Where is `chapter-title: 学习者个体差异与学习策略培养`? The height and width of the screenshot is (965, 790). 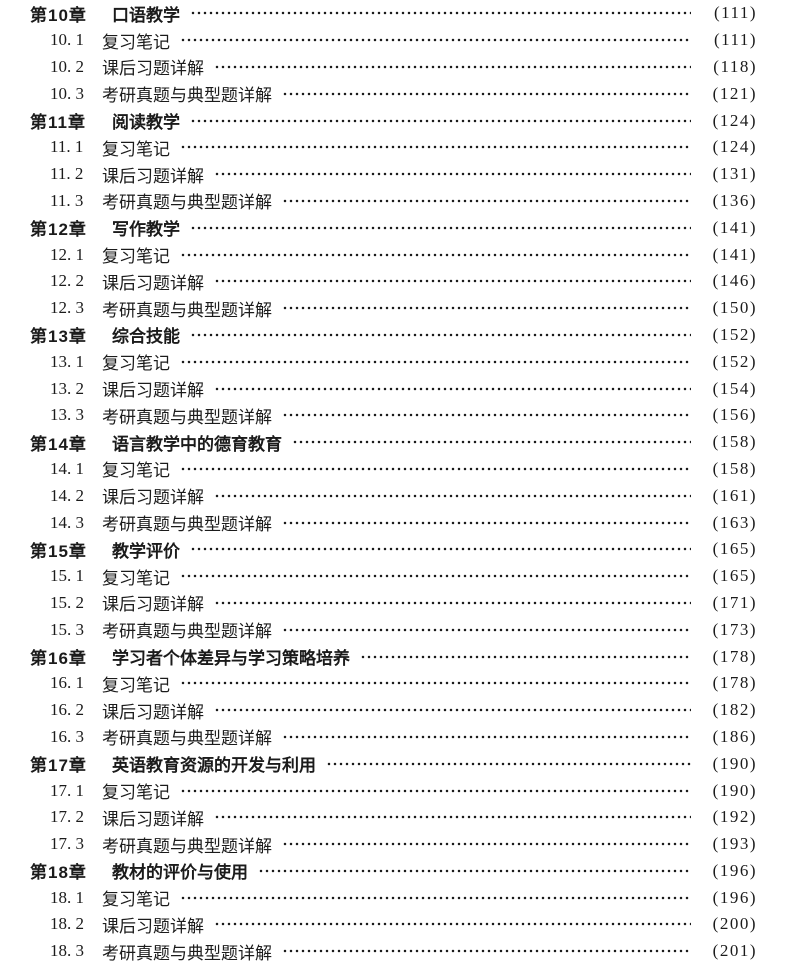
chapter-title: 学习者个体差异与学习策略培养 is located at coordinates (231, 659).